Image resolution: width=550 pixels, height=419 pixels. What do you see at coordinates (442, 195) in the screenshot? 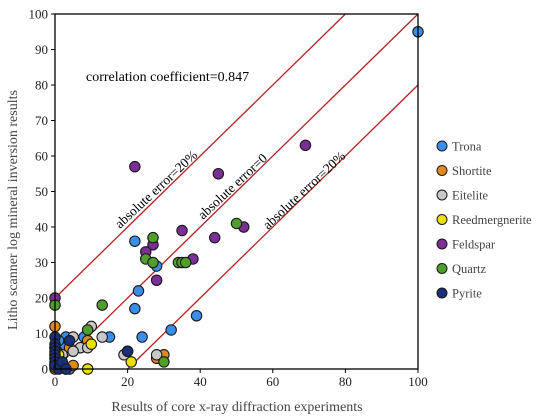
I see `legend-marker-eitelite` at bounding box center [442, 195].